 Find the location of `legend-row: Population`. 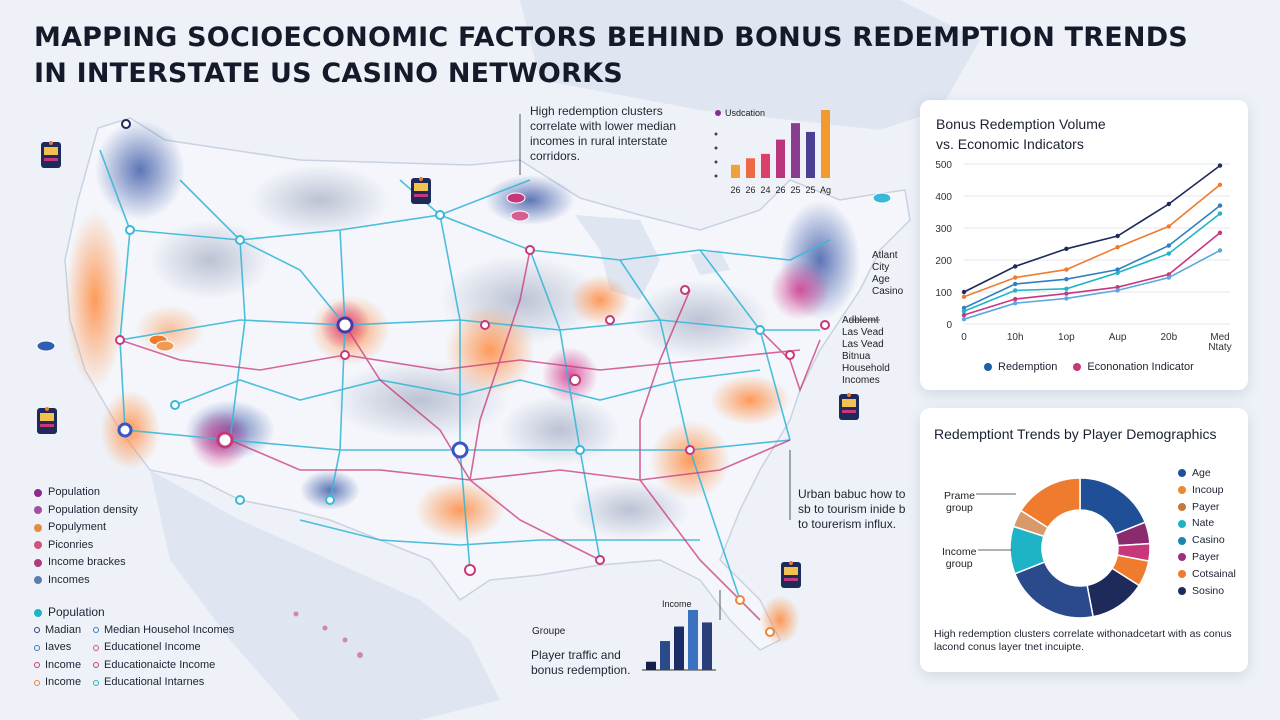

legend-row: Population is located at coordinates (86, 493).